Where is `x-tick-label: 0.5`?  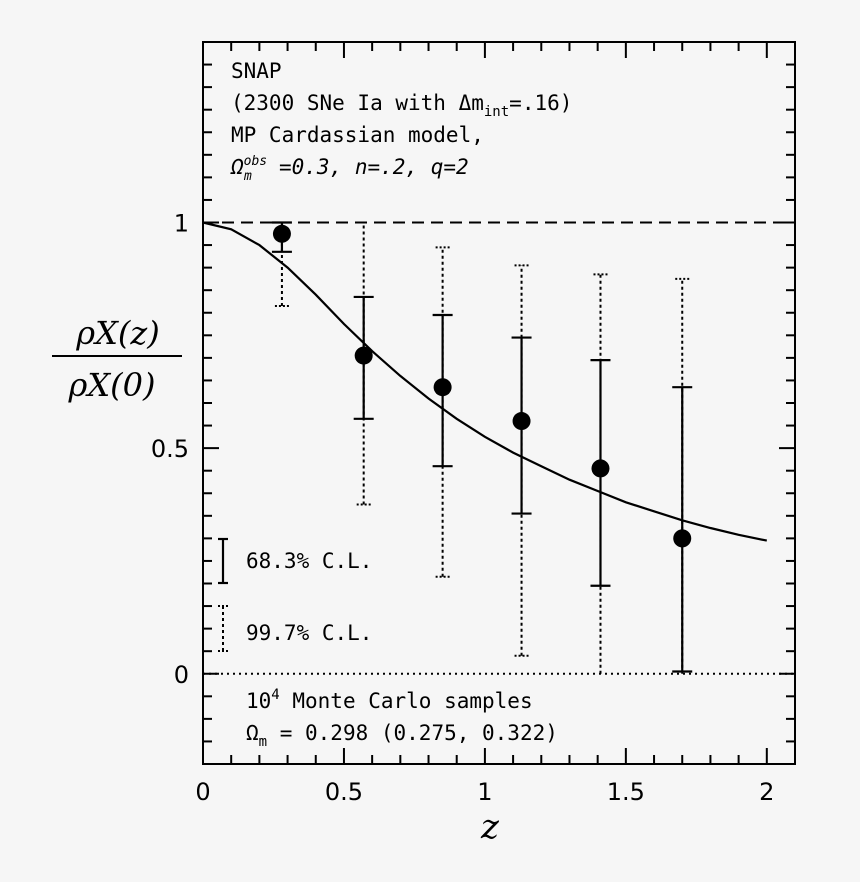
x-tick-label: 0.5 is located at coordinates (344, 792).